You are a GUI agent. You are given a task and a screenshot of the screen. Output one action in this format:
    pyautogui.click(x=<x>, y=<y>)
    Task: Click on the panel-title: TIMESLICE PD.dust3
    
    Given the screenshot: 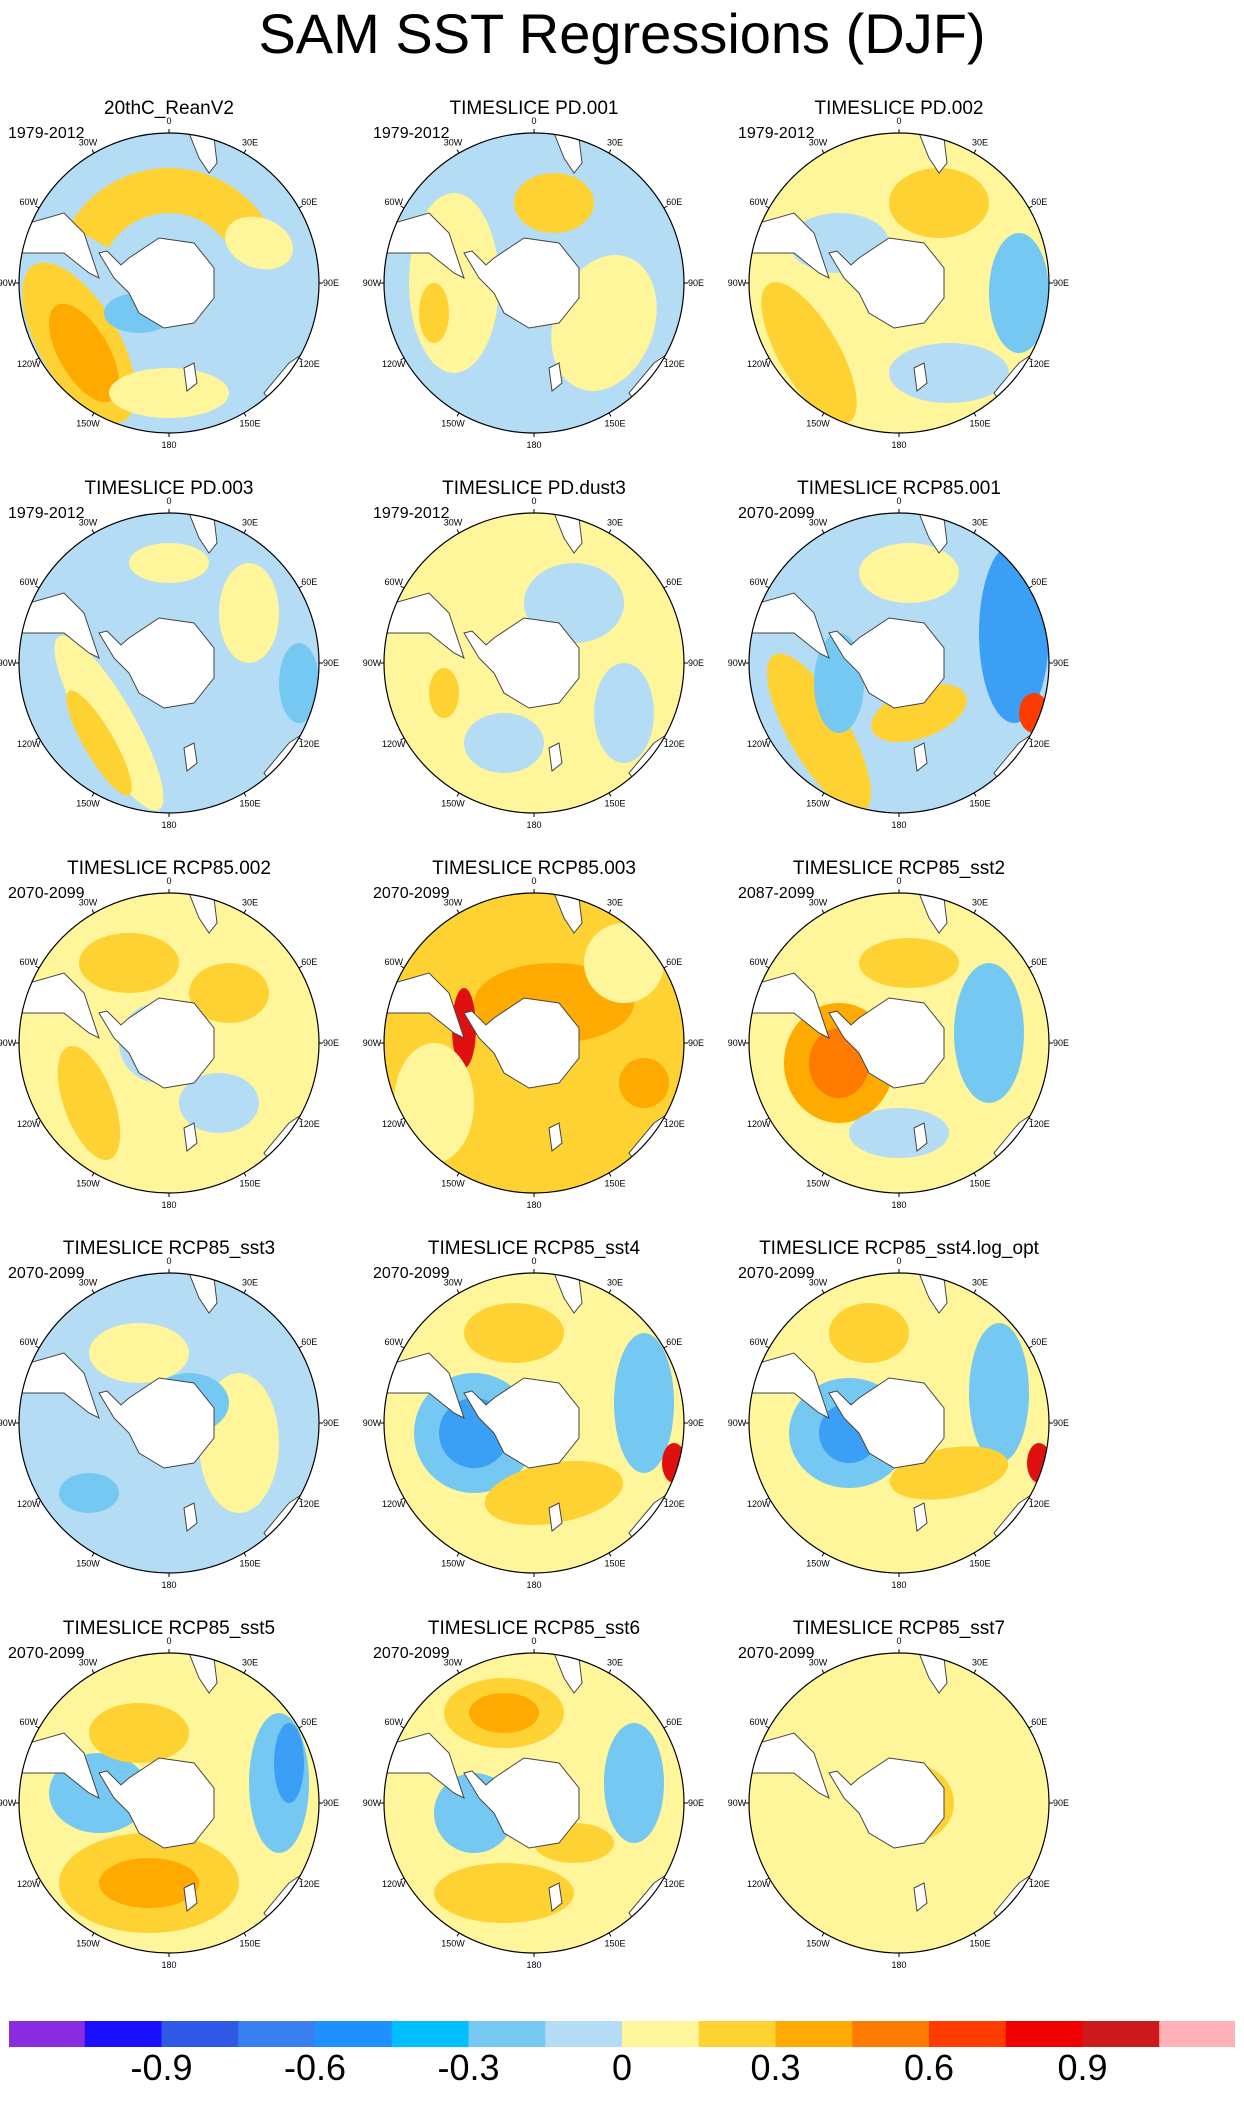 What is the action you would take?
    pyautogui.click(x=534, y=488)
    